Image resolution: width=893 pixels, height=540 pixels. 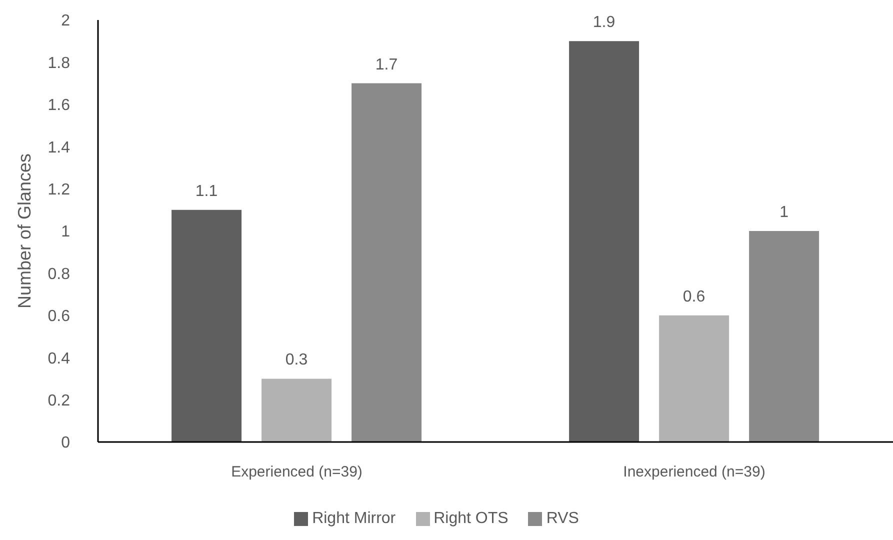 I want to click on legend-label: Right Mirror, so click(x=354, y=518).